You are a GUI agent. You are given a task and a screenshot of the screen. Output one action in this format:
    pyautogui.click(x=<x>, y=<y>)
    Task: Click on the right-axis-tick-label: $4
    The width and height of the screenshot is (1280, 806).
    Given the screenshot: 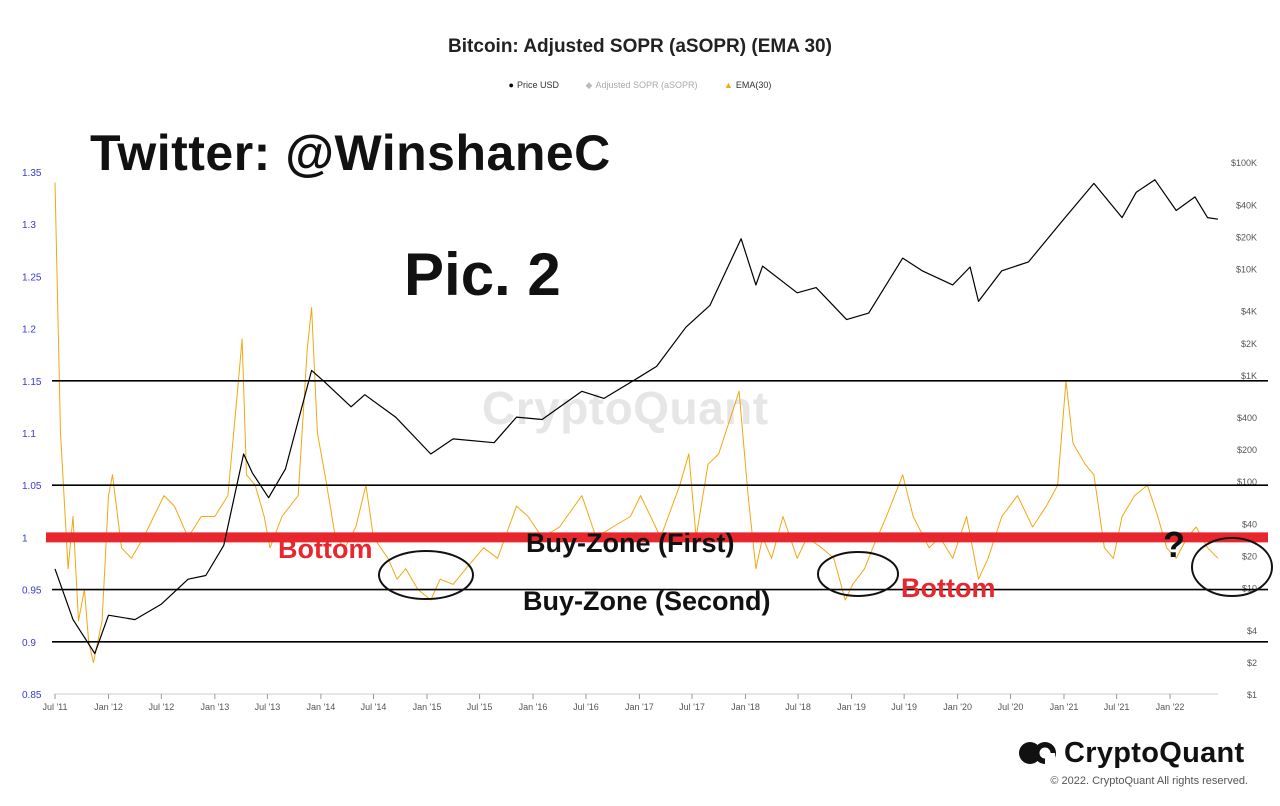 What is the action you would take?
    pyautogui.click(x=1252, y=631)
    